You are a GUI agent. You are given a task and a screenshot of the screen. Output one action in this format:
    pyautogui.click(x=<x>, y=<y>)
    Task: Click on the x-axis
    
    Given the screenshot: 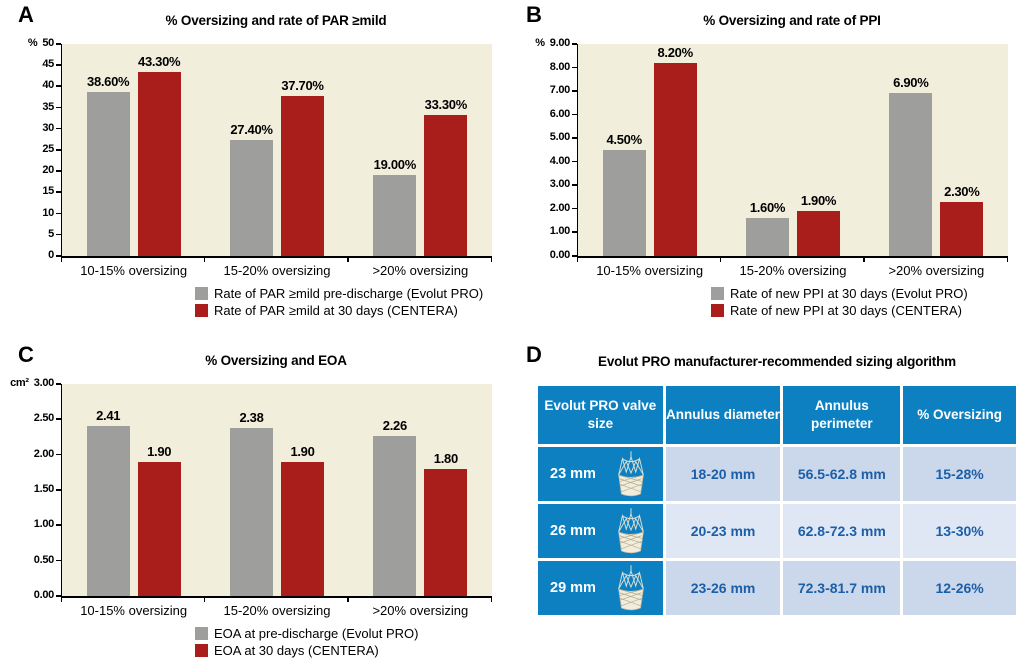 What is the action you would take?
    pyautogui.click(x=276, y=257)
    